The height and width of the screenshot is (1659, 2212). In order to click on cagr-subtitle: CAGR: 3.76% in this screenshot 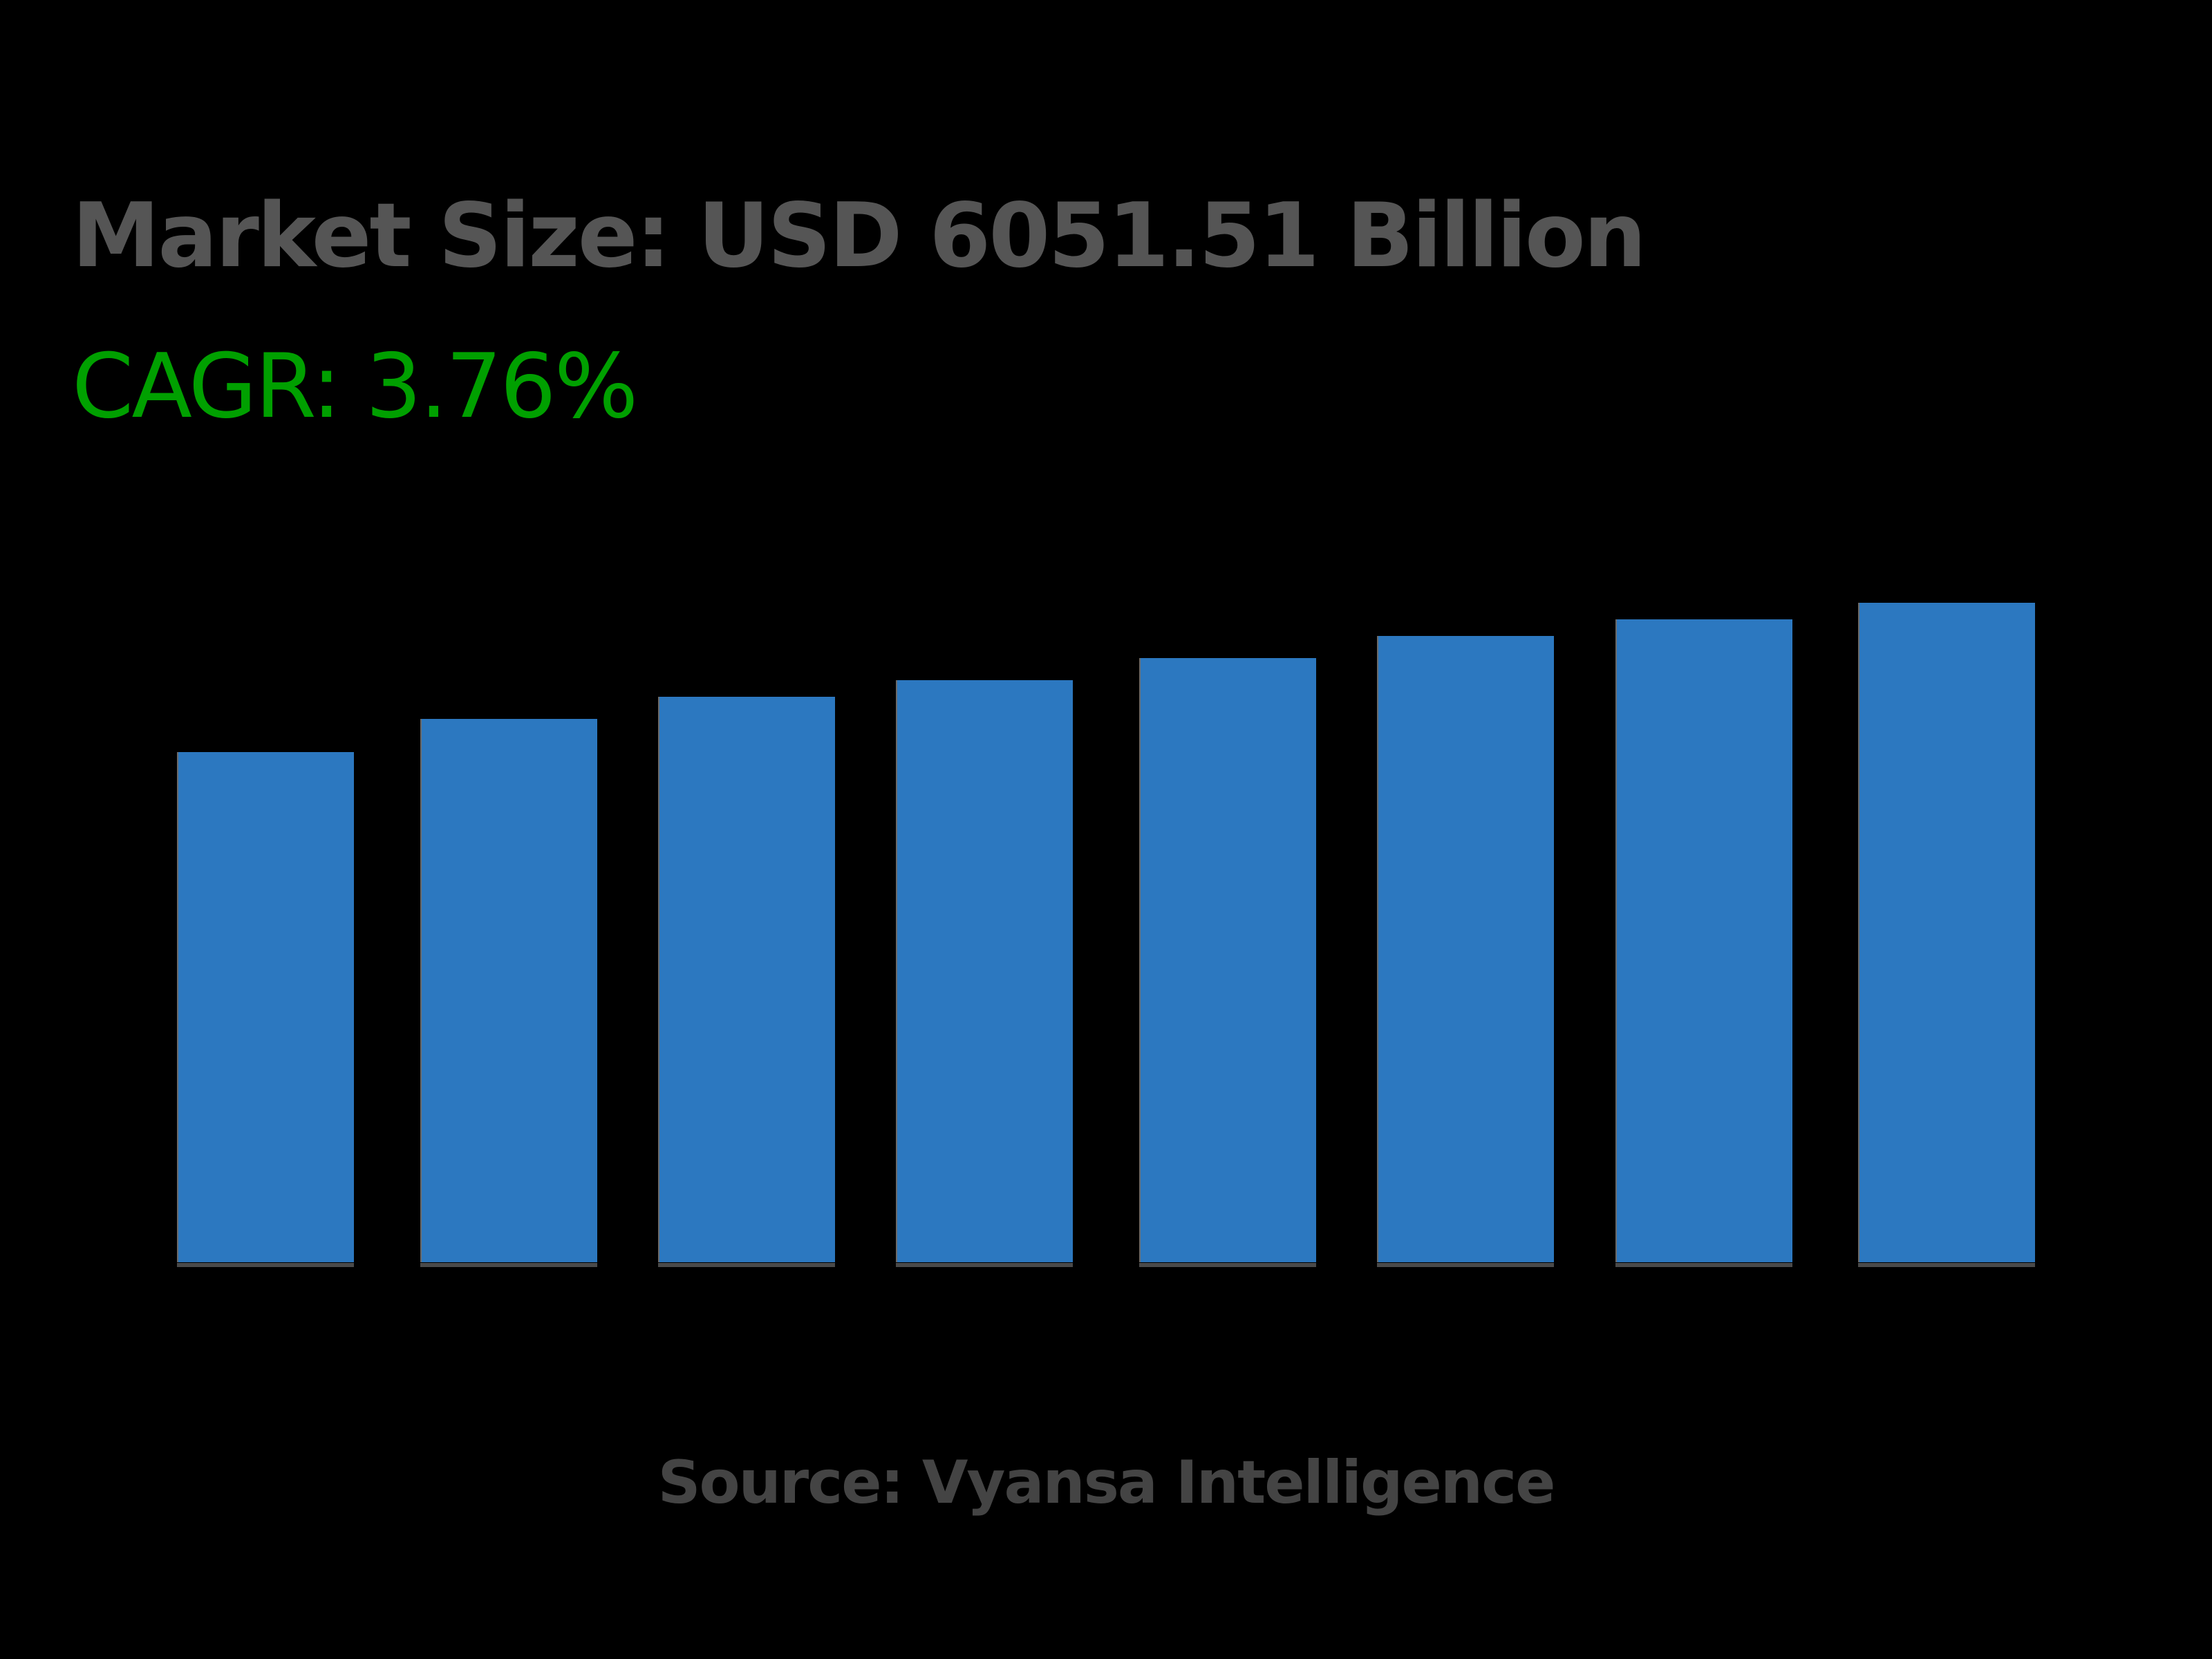, I will do `click(355, 386)`.